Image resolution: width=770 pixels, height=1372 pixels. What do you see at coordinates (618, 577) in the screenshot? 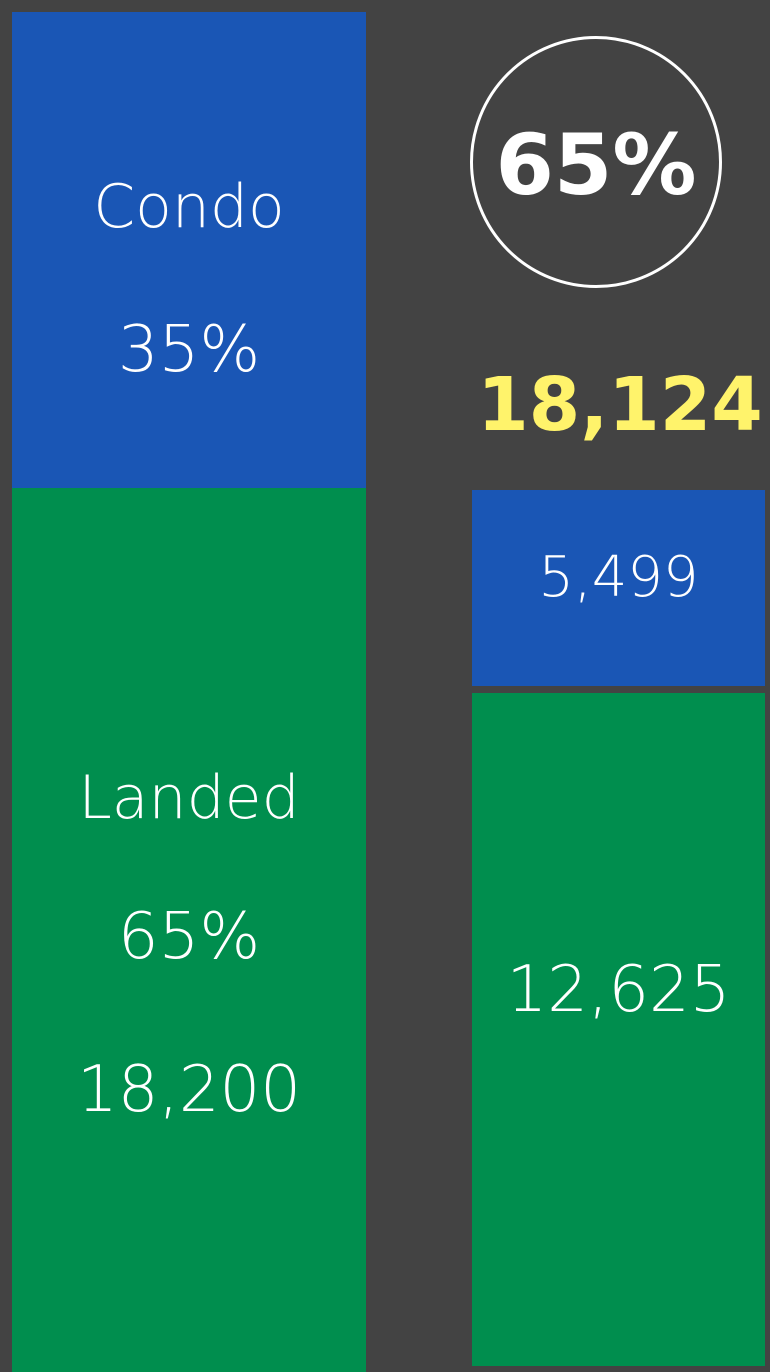
I see `count: 5,499` at bounding box center [618, 577].